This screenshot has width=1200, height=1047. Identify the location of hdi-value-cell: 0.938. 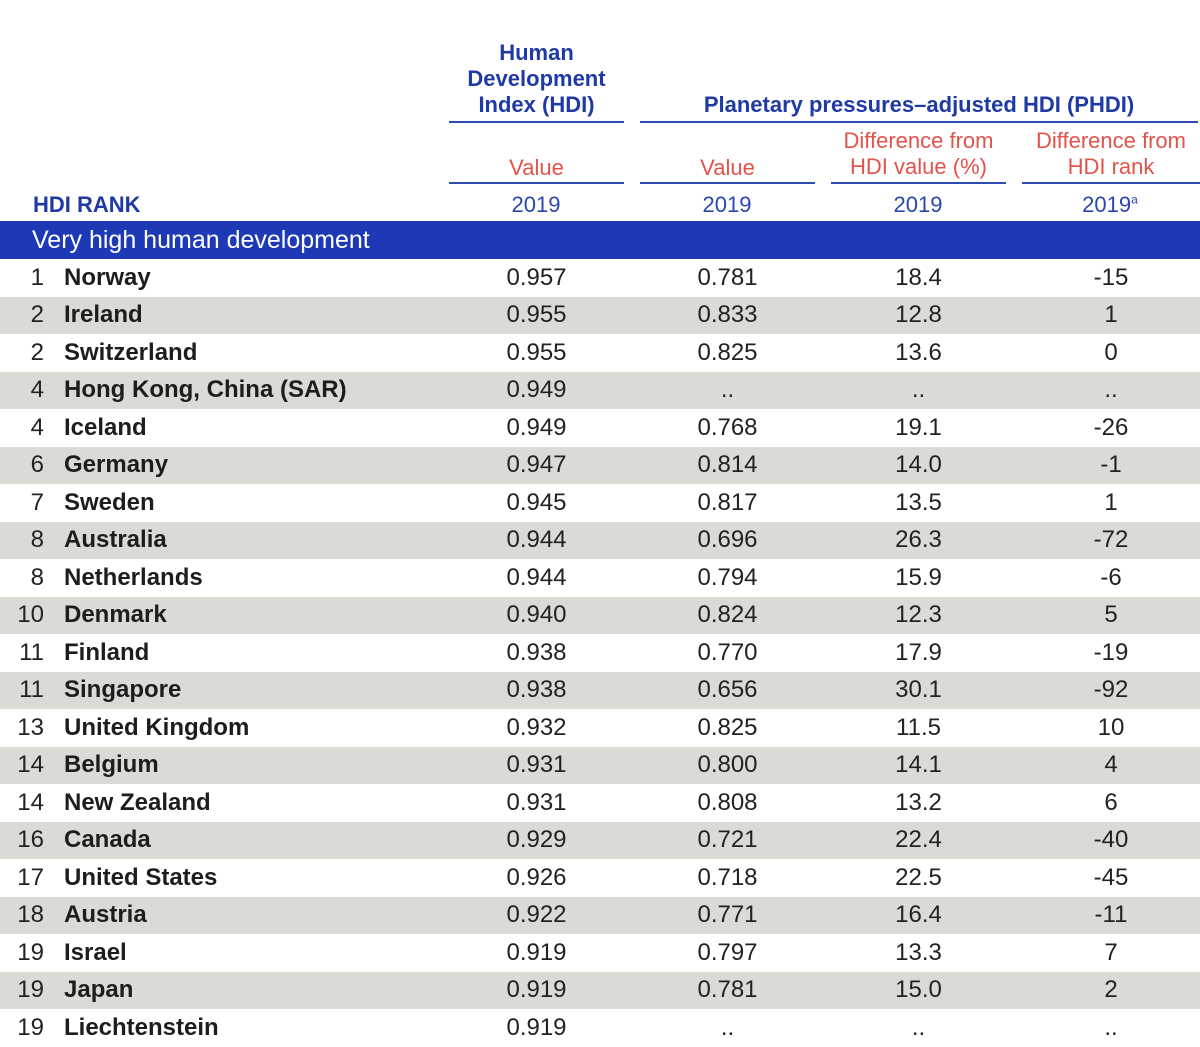
(536, 690).